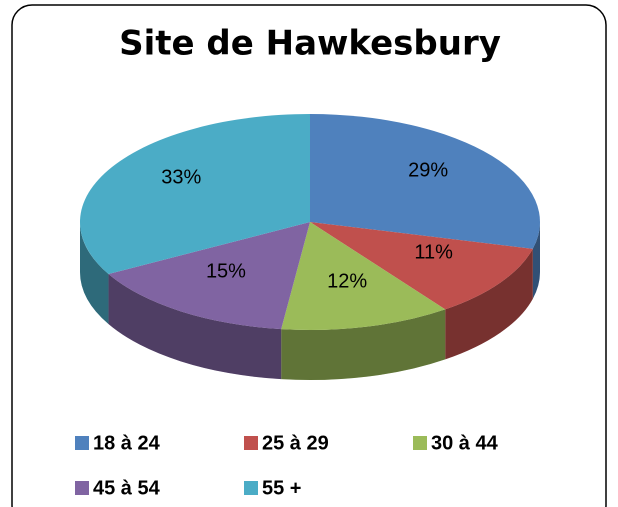 The image size is (618, 507). I want to click on legend-label: 25 à 29, so click(295, 443).